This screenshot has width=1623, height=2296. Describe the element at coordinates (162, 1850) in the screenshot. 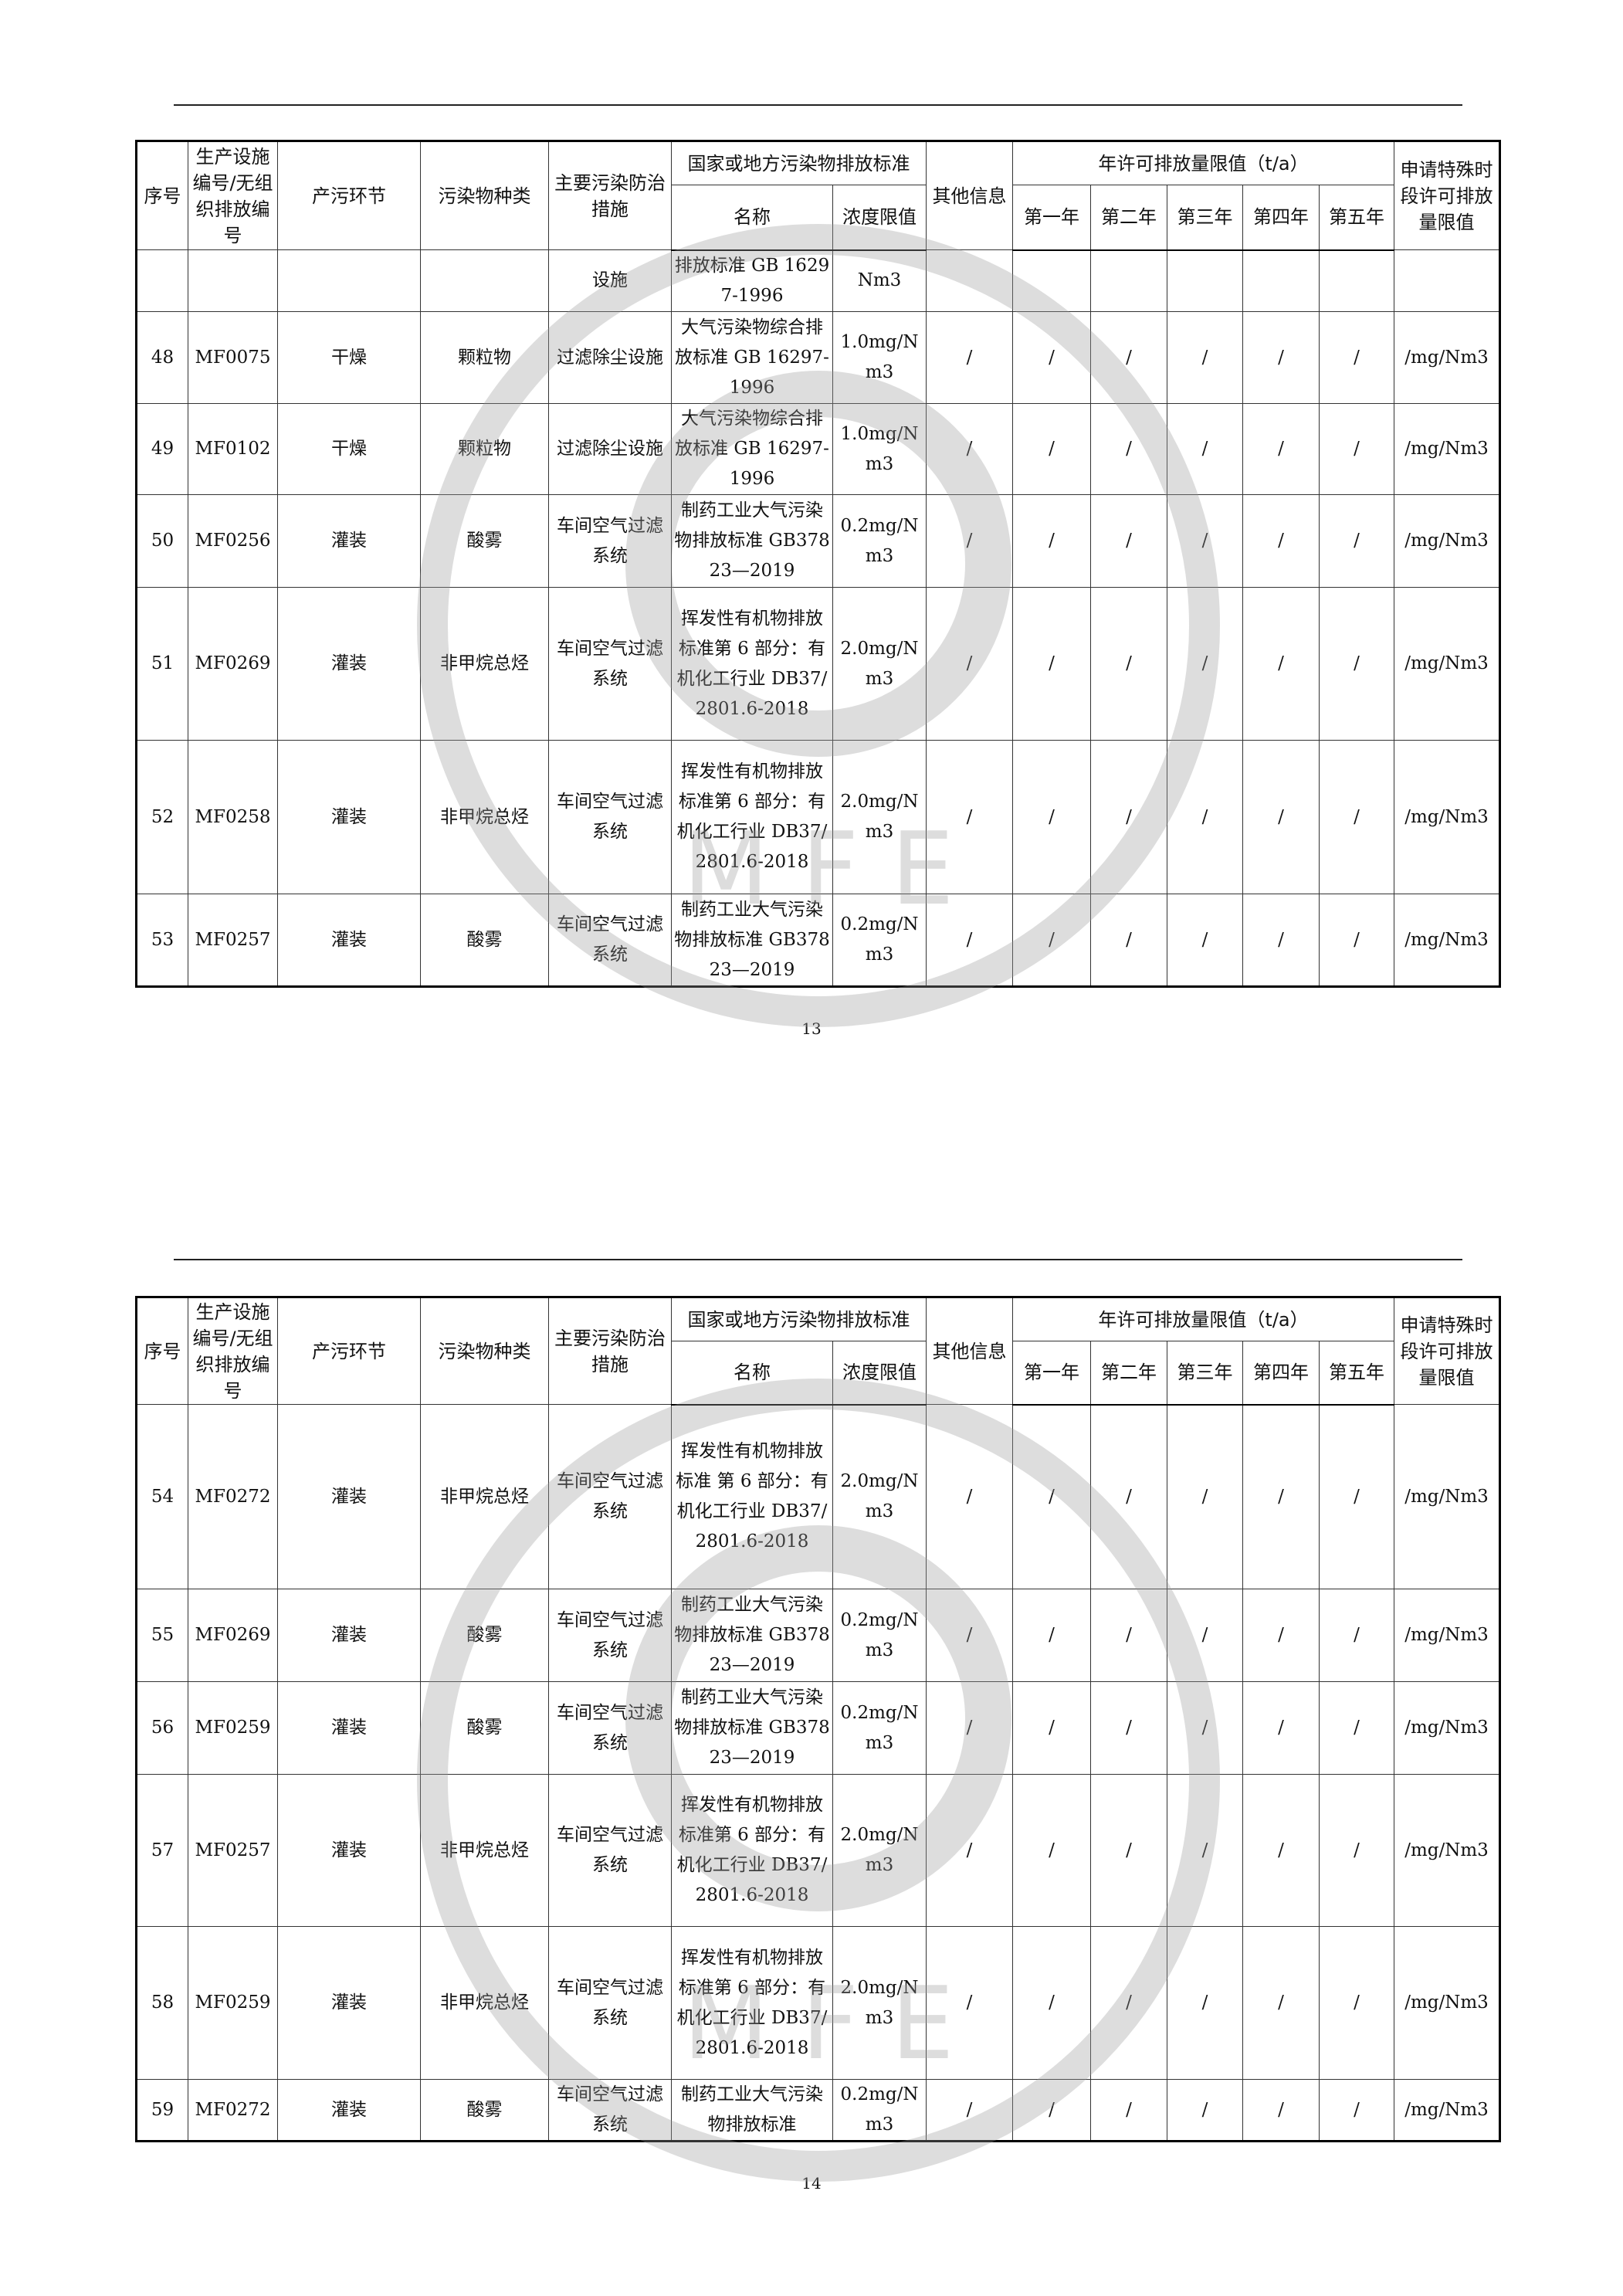

I see `cell-no: 57` at that location.